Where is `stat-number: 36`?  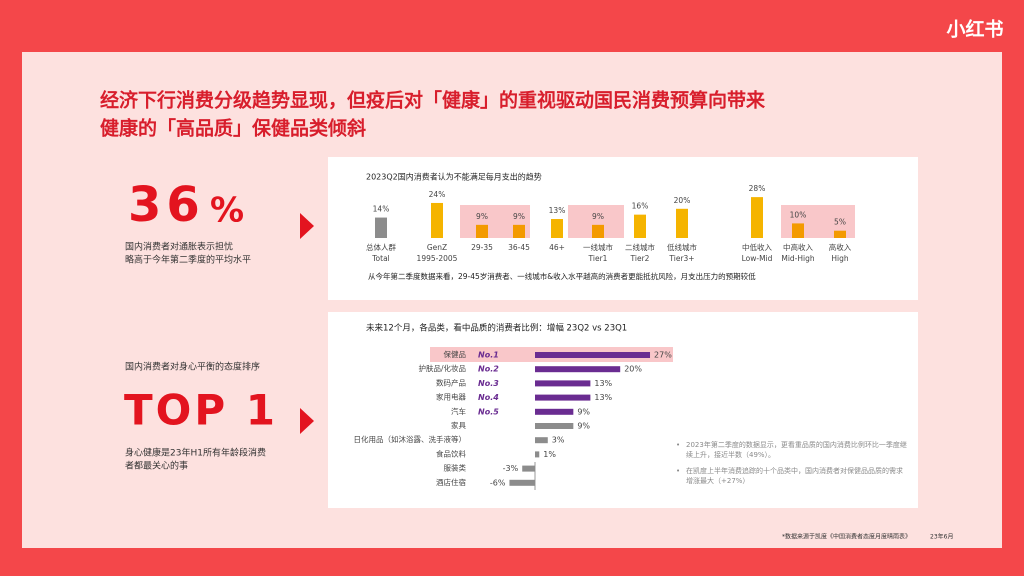
stat-number: 36 is located at coordinates (166, 205).